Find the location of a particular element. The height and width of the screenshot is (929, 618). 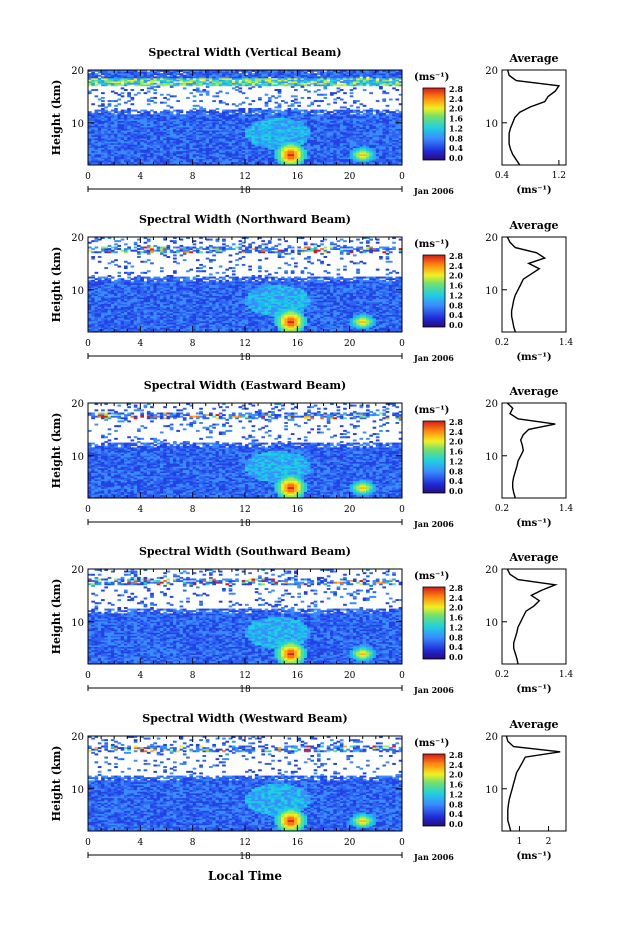

x-tick-label: 20 is located at coordinates (350, 344).